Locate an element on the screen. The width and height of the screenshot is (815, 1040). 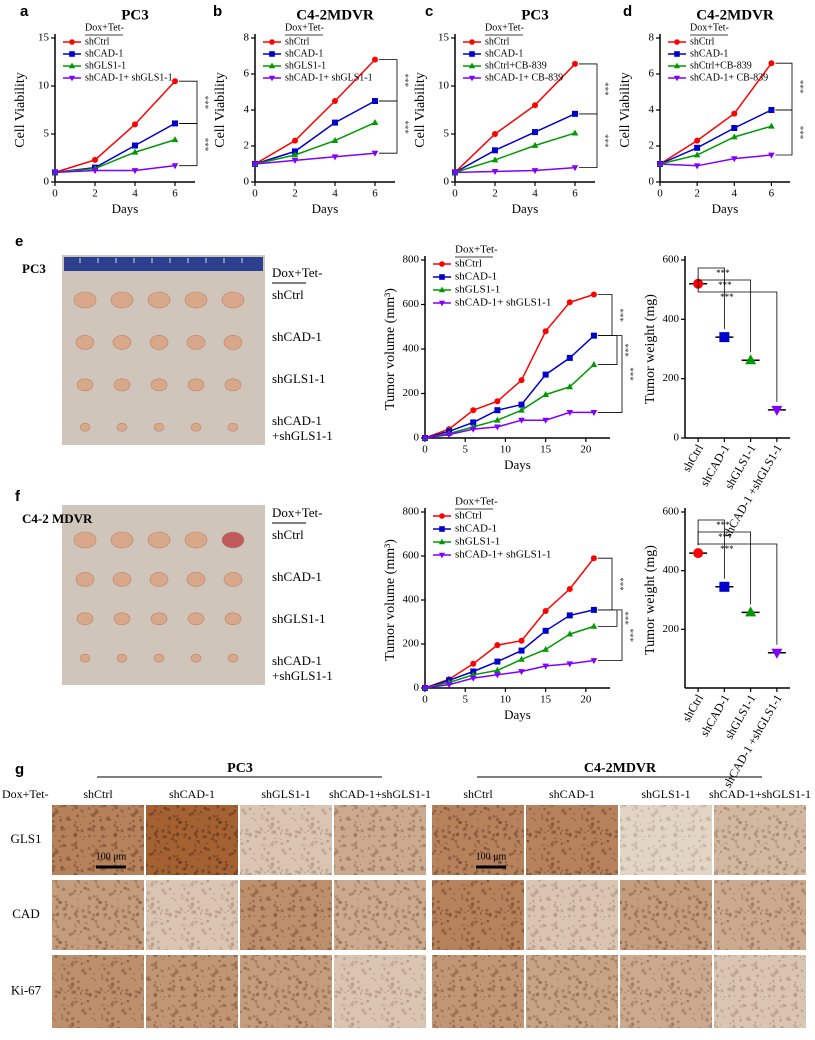
y-tick-label: 200 is located at coordinates (671, 378).